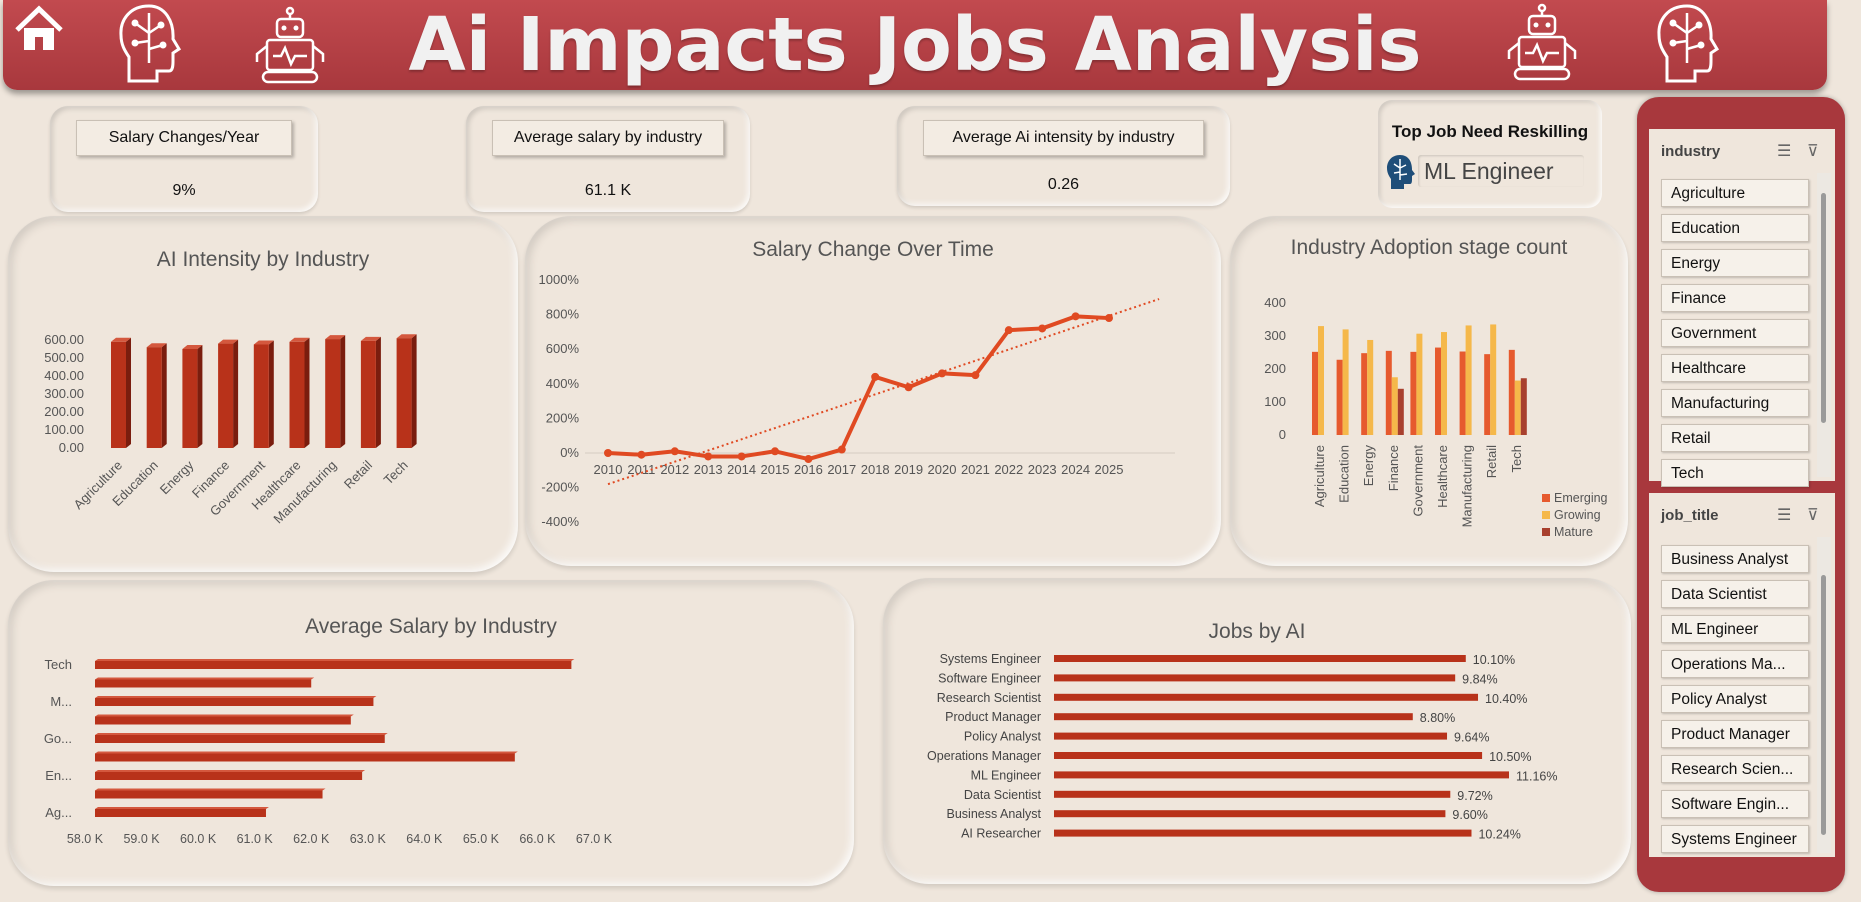 This screenshot has height=902, width=1861. I want to click on slicer-item: Government, so click(1735, 333).